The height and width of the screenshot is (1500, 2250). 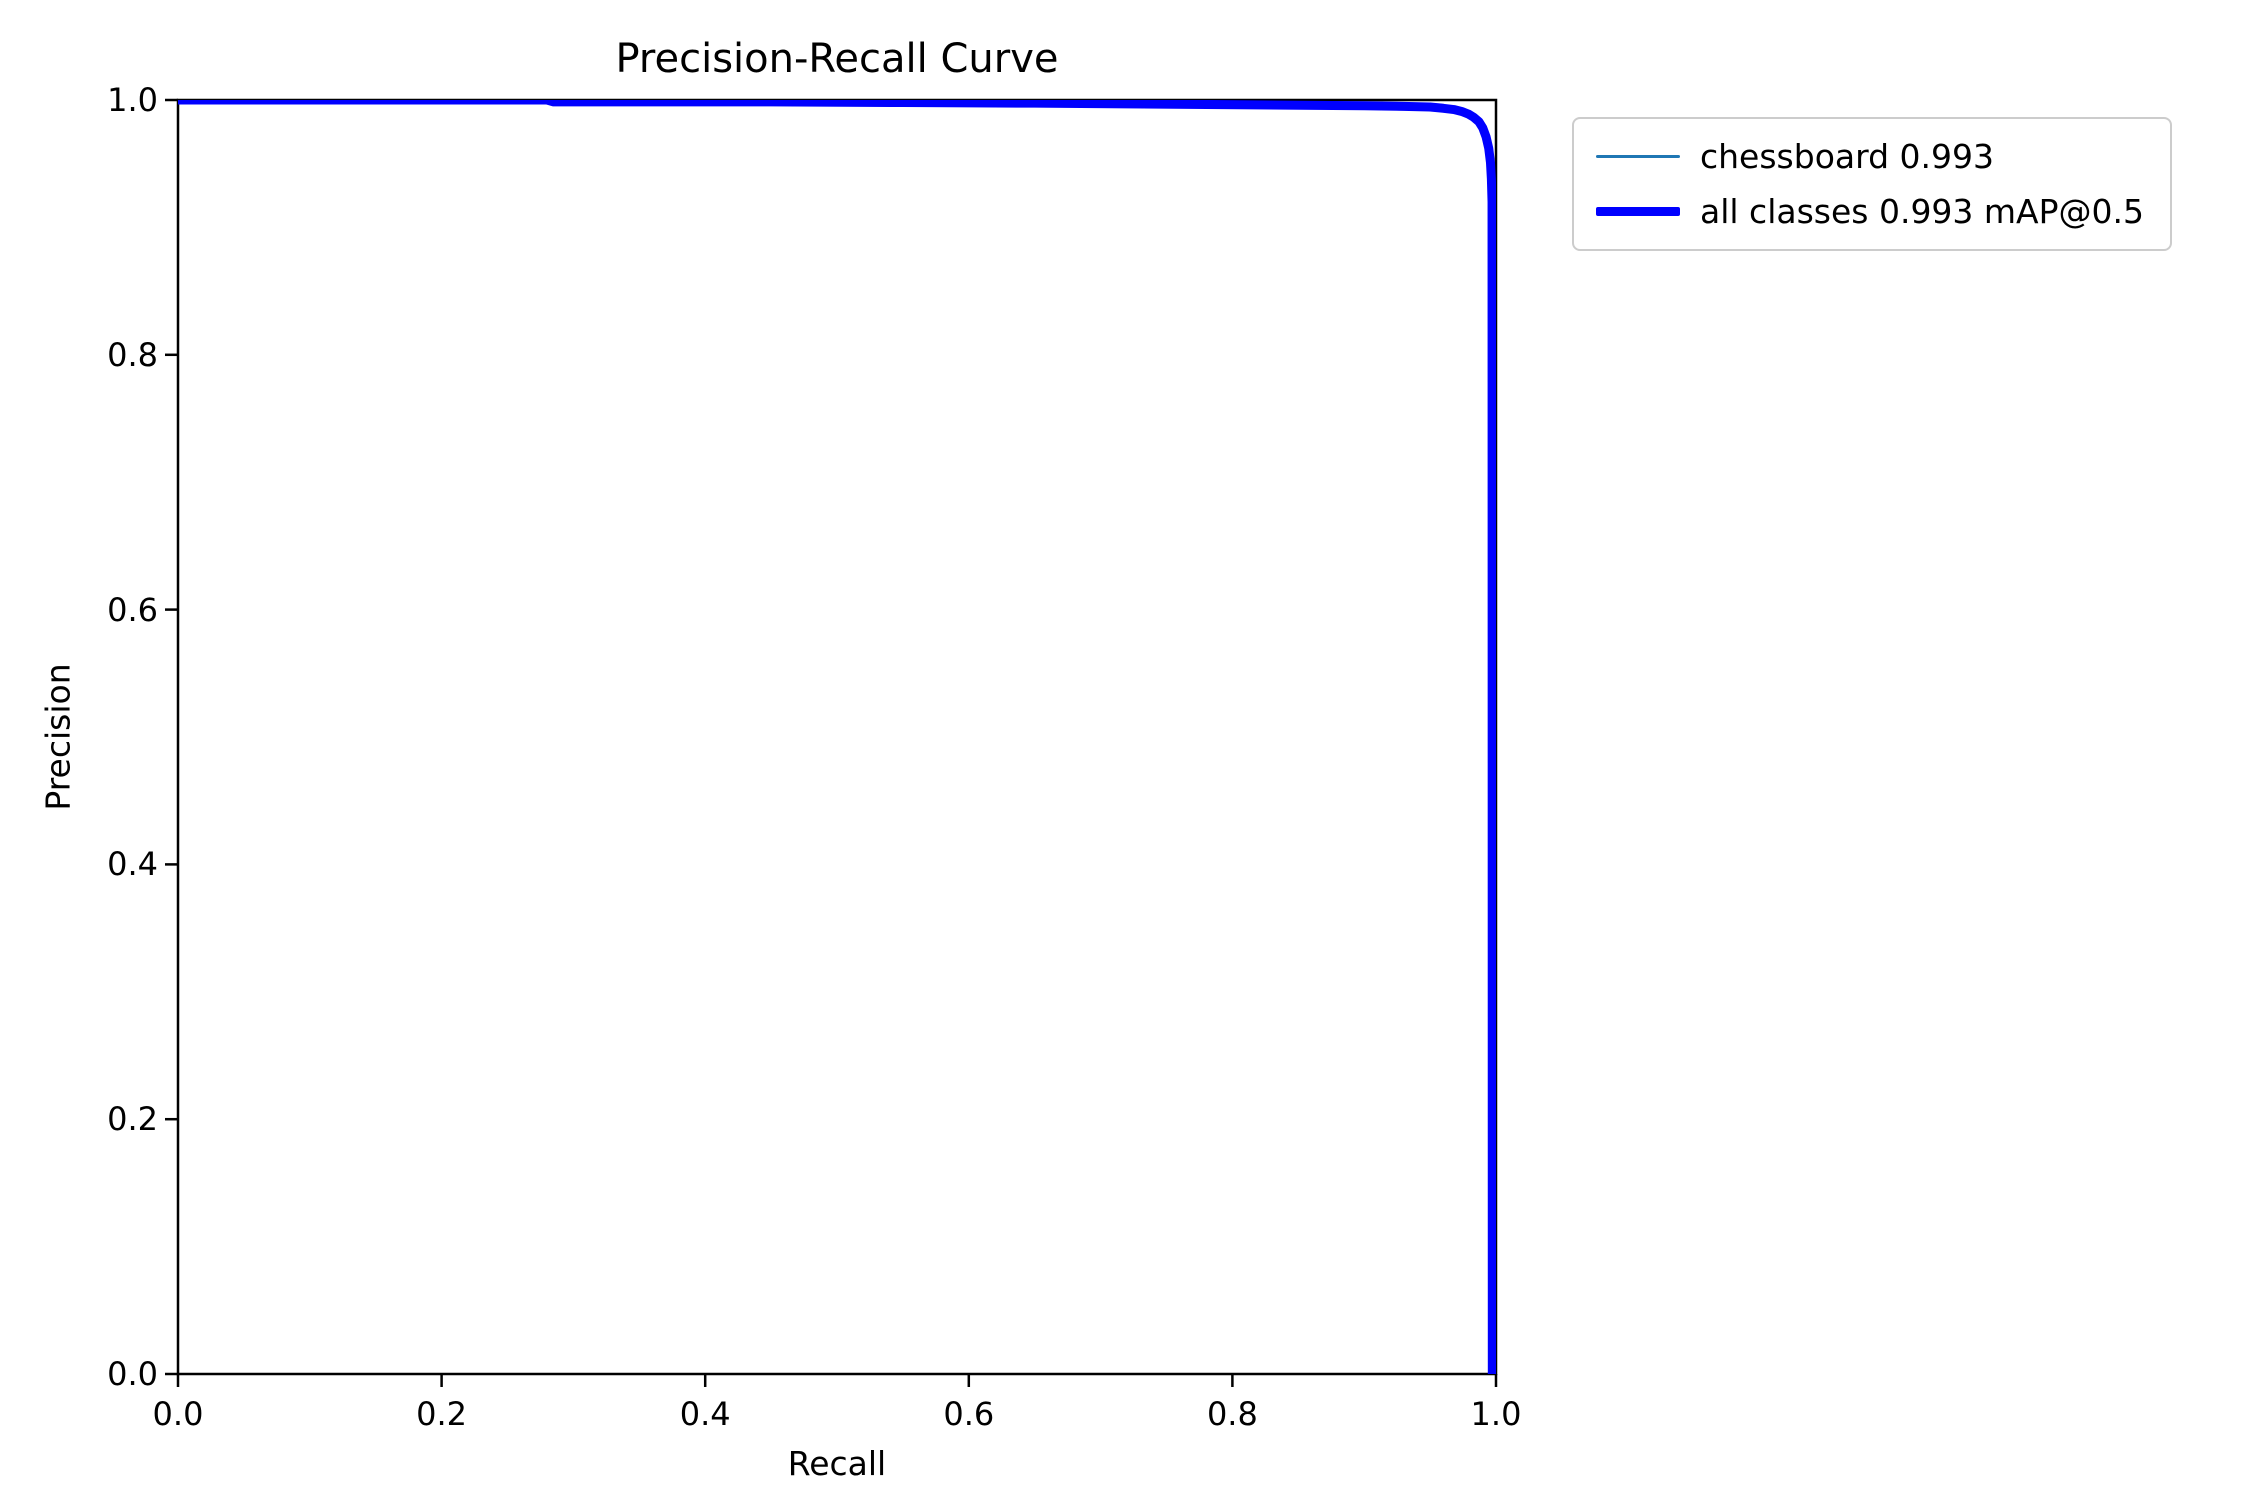 What do you see at coordinates (132, 1374) in the screenshot?
I see `y-tick-label: 0.0` at bounding box center [132, 1374].